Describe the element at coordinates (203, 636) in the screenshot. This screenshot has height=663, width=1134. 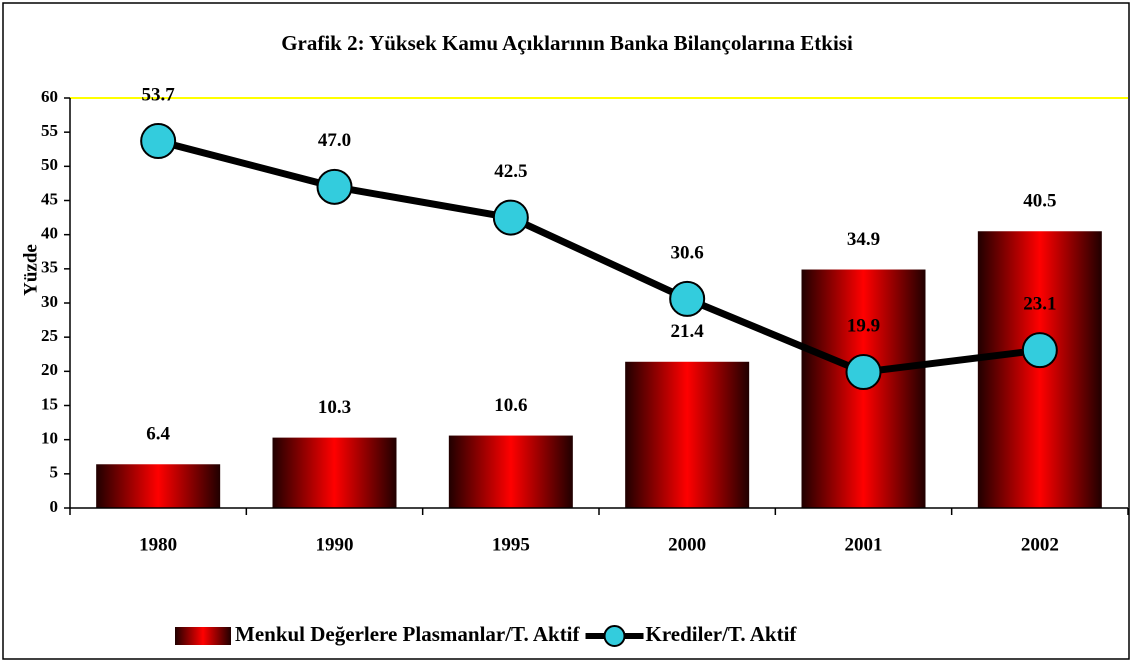
I see `legend-swatch` at that location.